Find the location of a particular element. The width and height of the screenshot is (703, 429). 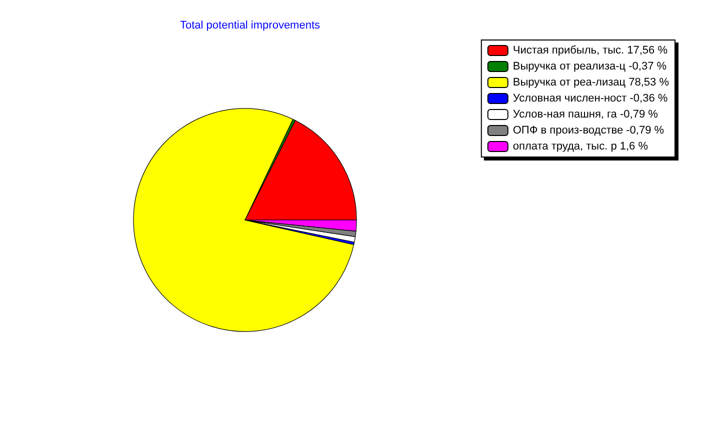

chart-title: Total potential improvements is located at coordinates (250, 26).